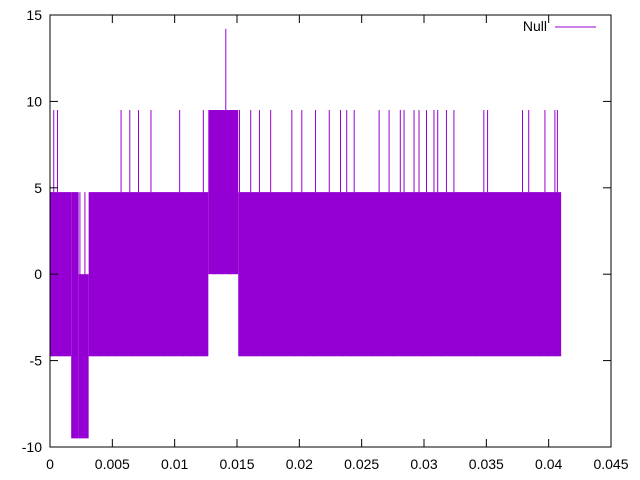  What do you see at coordinates (50, 464) in the screenshot?
I see `x-tick-label: 0` at bounding box center [50, 464].